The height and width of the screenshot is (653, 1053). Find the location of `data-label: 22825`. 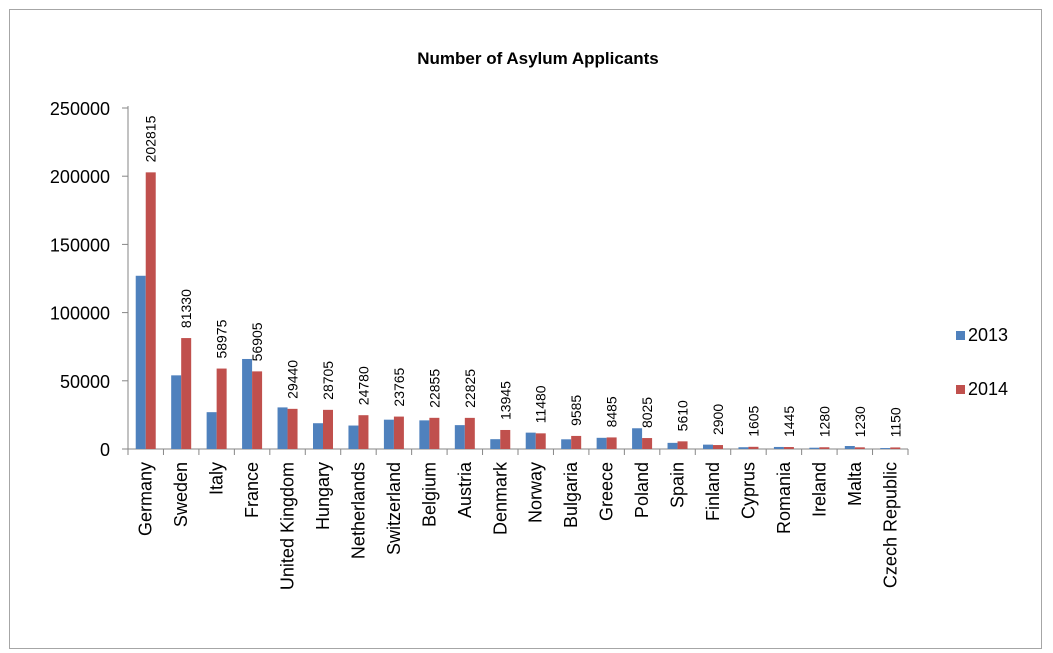

data-label: 22825 is located at coordinates (470, 388).